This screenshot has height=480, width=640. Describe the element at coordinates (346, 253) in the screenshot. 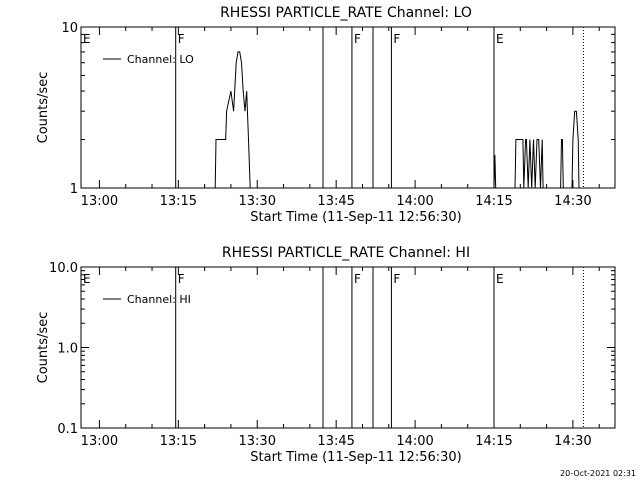

I see `chart-title: RHESSI PARTICLE_RATE Channel: HI` at that location.